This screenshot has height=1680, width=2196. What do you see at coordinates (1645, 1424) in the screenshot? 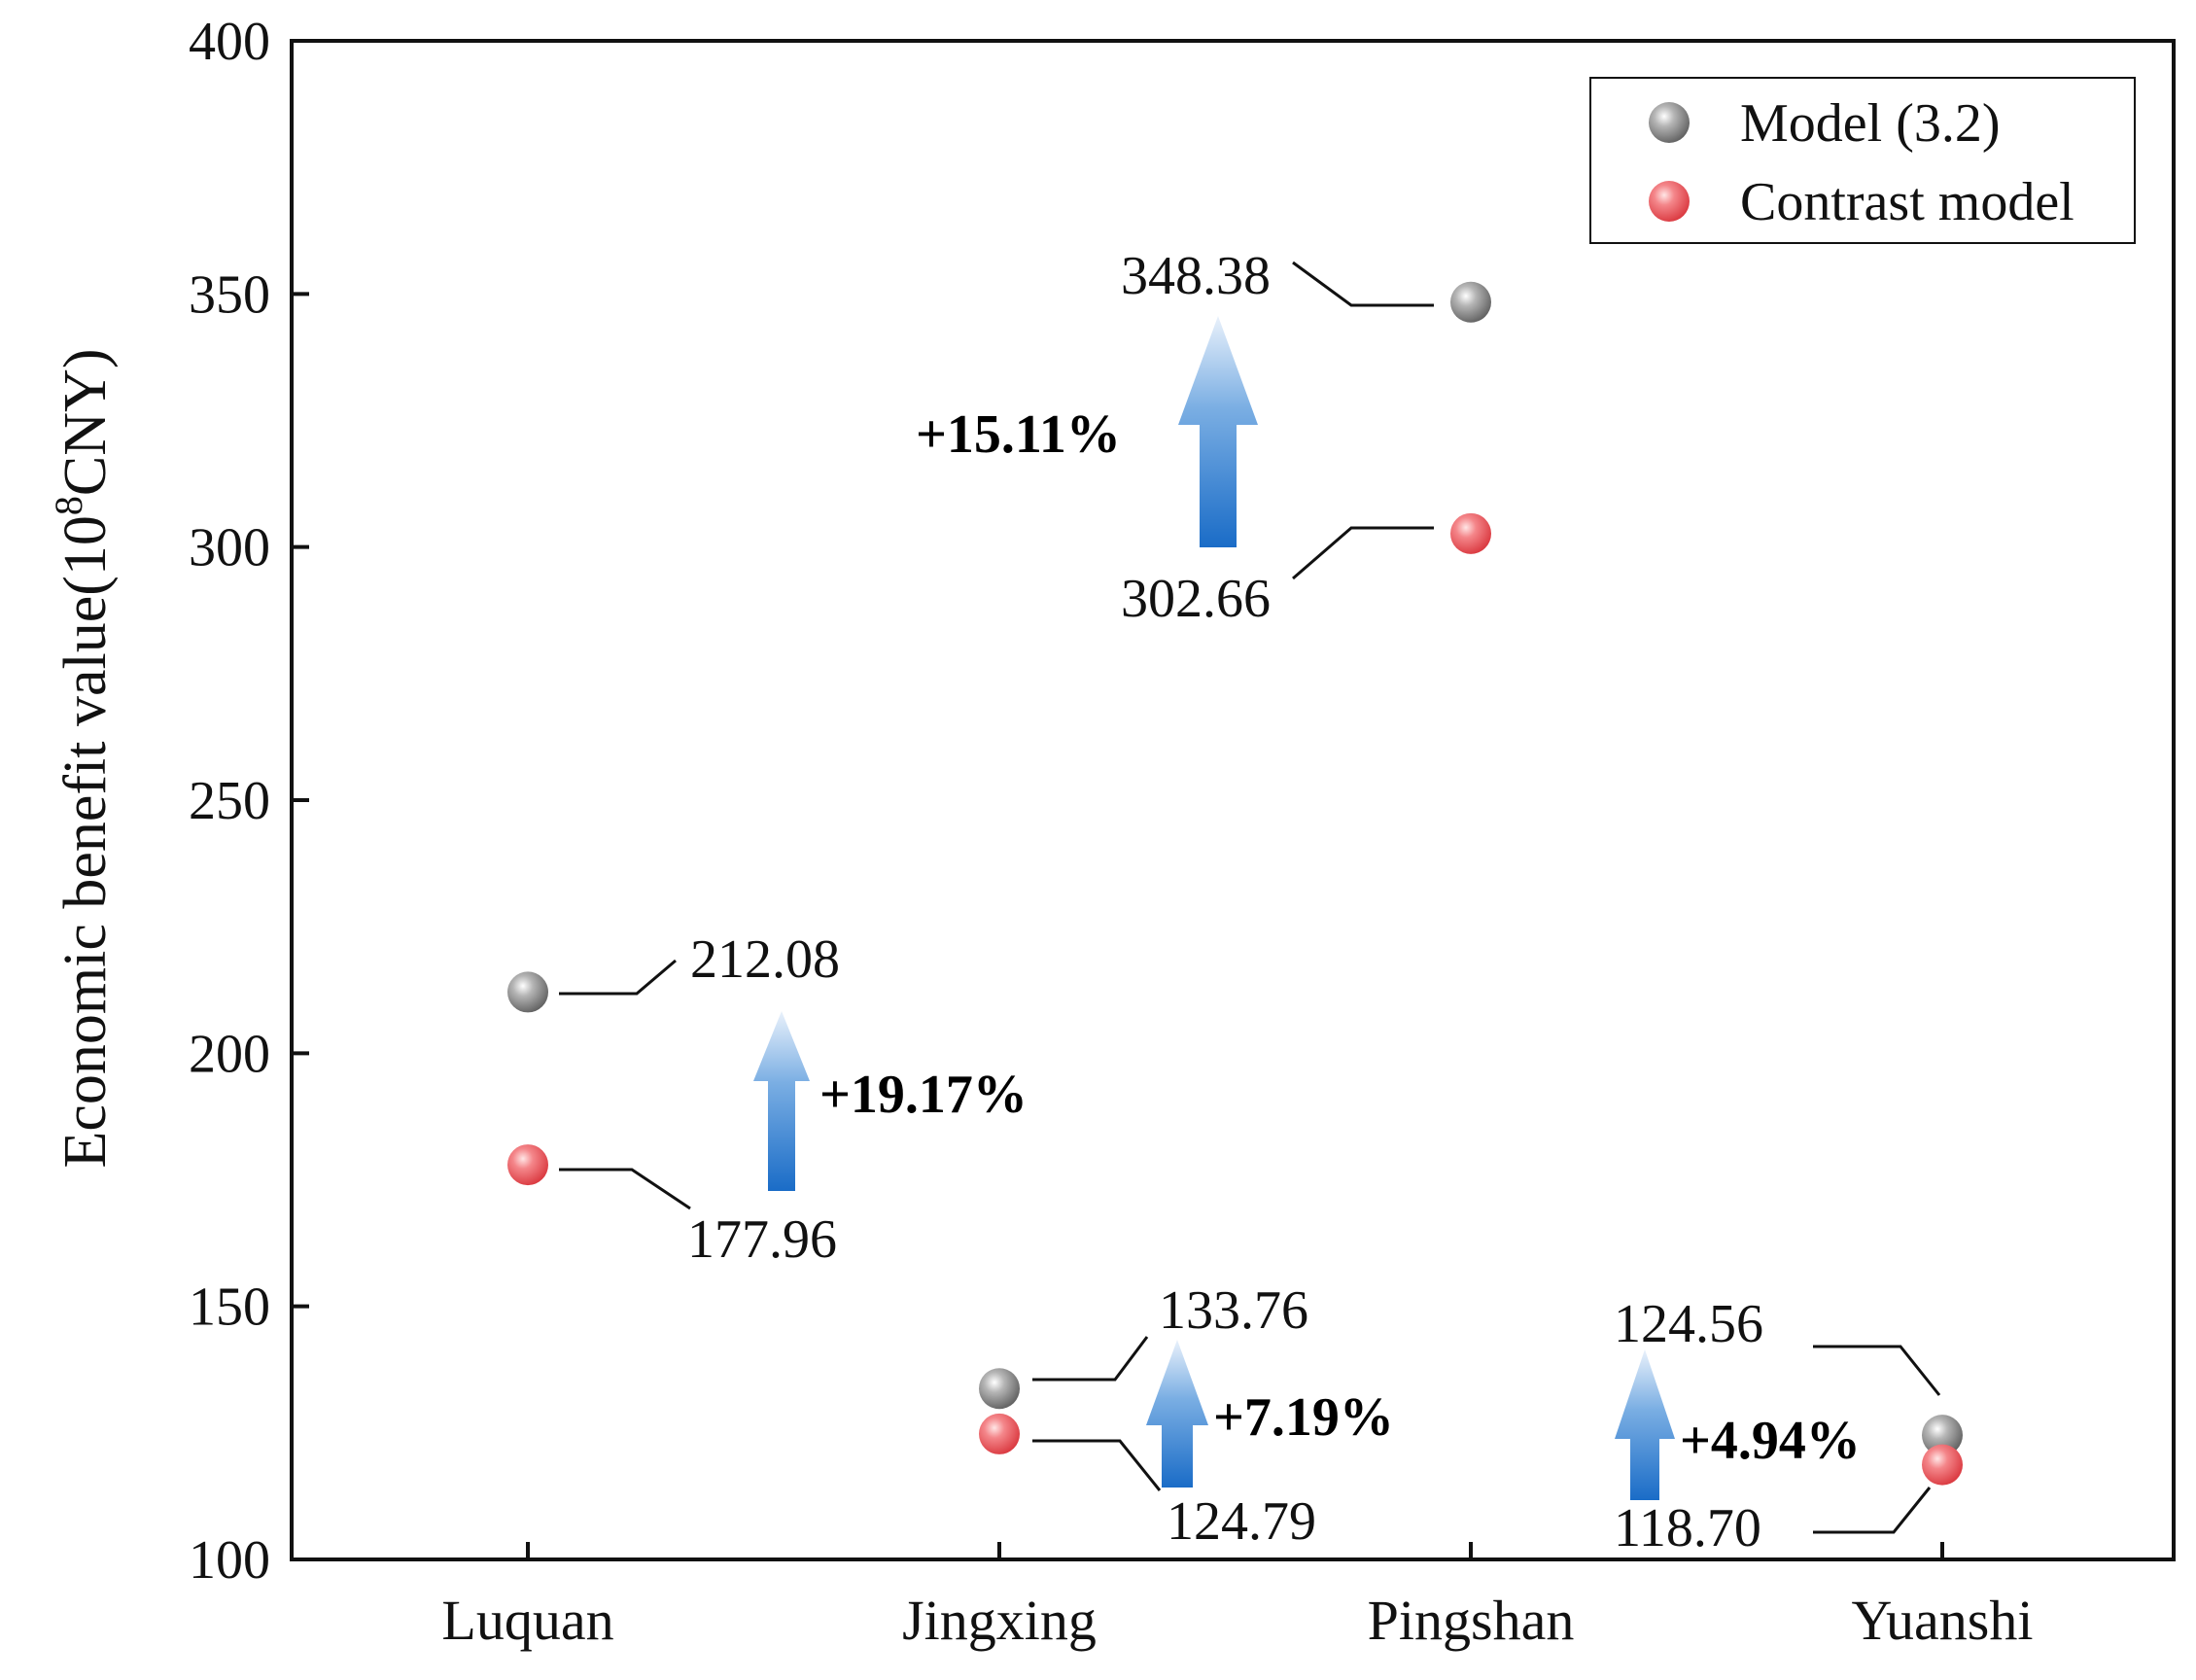
I see `arrow-yuanshi` at bounding box center [1645, 1424].